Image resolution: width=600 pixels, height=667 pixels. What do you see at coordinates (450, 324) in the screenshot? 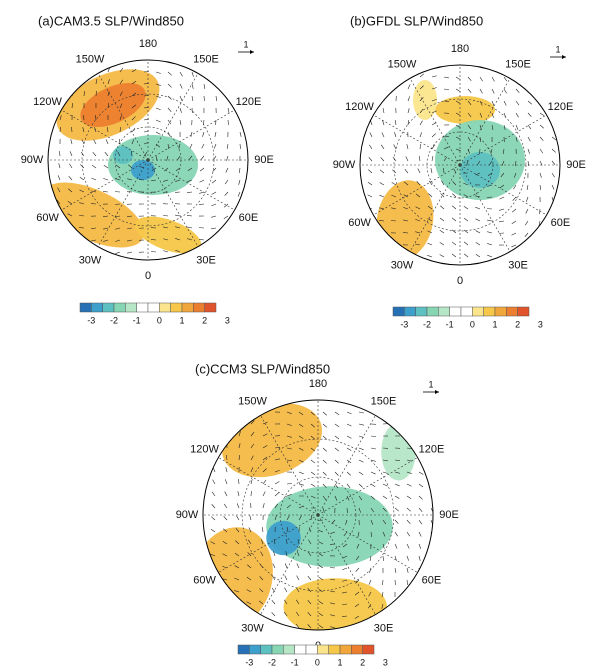
I see `colorbar-label: -1` at bounding box center [450, 324].